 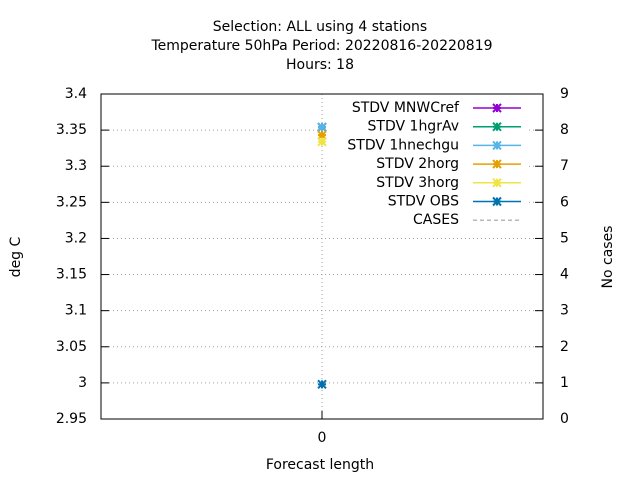 What do you see at coordinates (413, 127) in the screenshot?
I see `legend-label: STDV 1hgrAv` at bounding box center [413, 127].